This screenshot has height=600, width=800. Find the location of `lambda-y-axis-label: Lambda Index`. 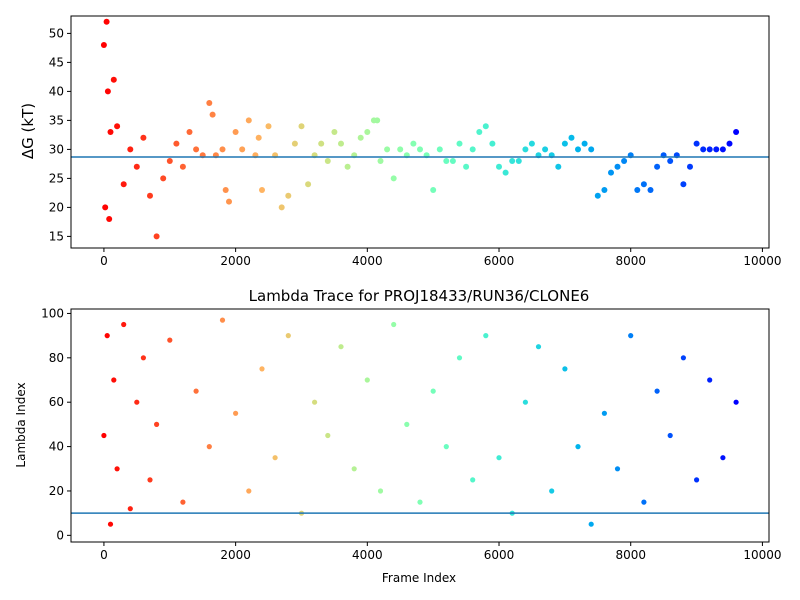

lambda-y-axis-label: Lambda Index is located at coordinates (21, 424).